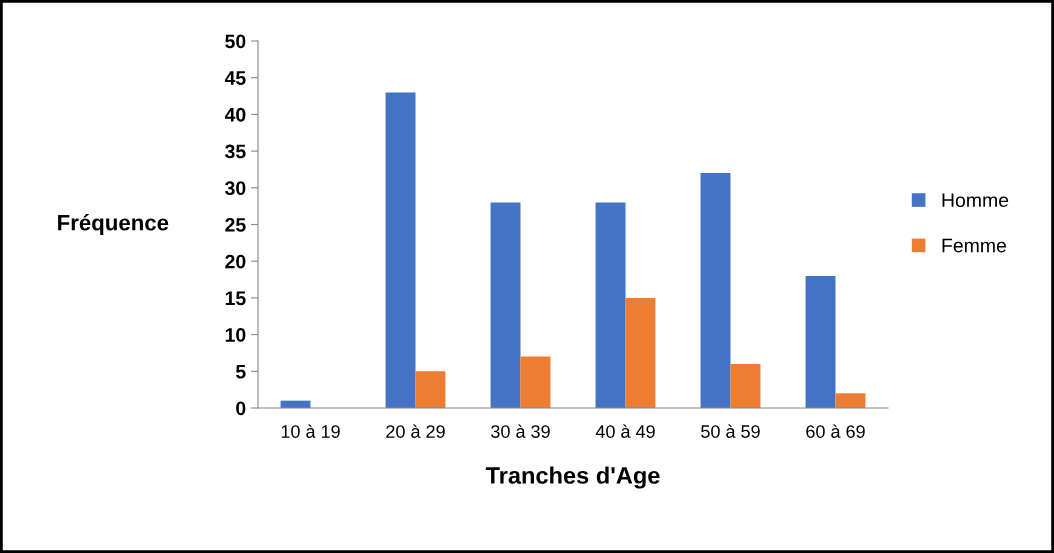 Image resolution: width=1054 pixels, height=553 pixels. Describe the element at coordinates (235, 224) in the screenshot. I see `y-tick-label: 25` at that location.